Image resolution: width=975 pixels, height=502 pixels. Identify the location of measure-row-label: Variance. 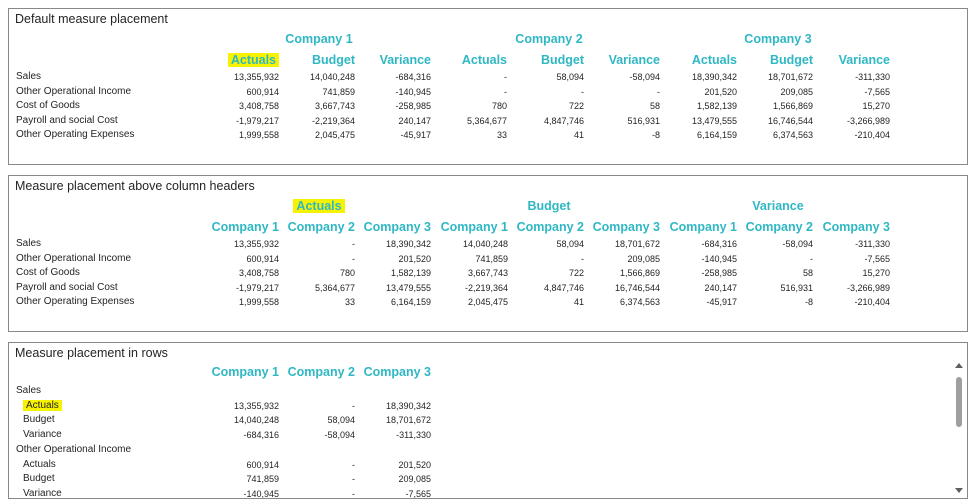
(42, 435).